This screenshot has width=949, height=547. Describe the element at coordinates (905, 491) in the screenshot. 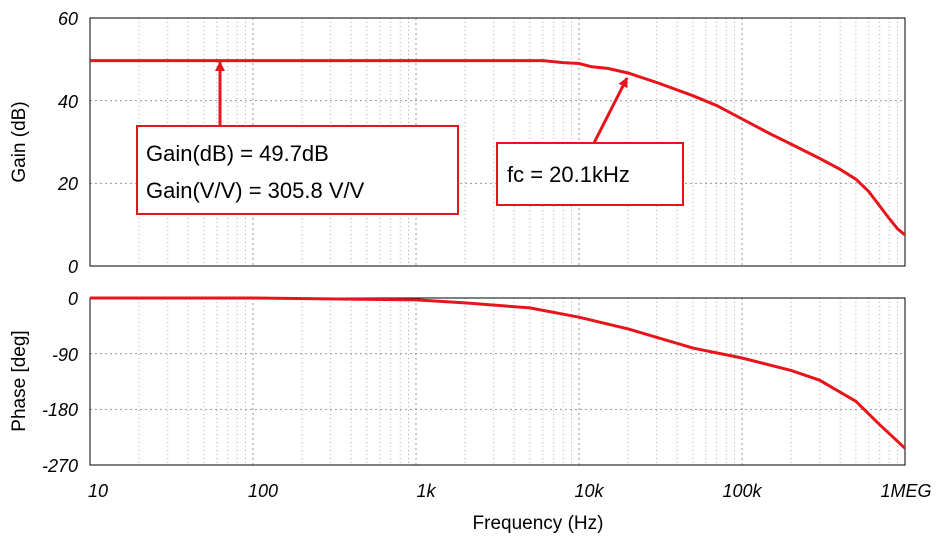

I see `x-tick-1meg: 1MEG` at that location.